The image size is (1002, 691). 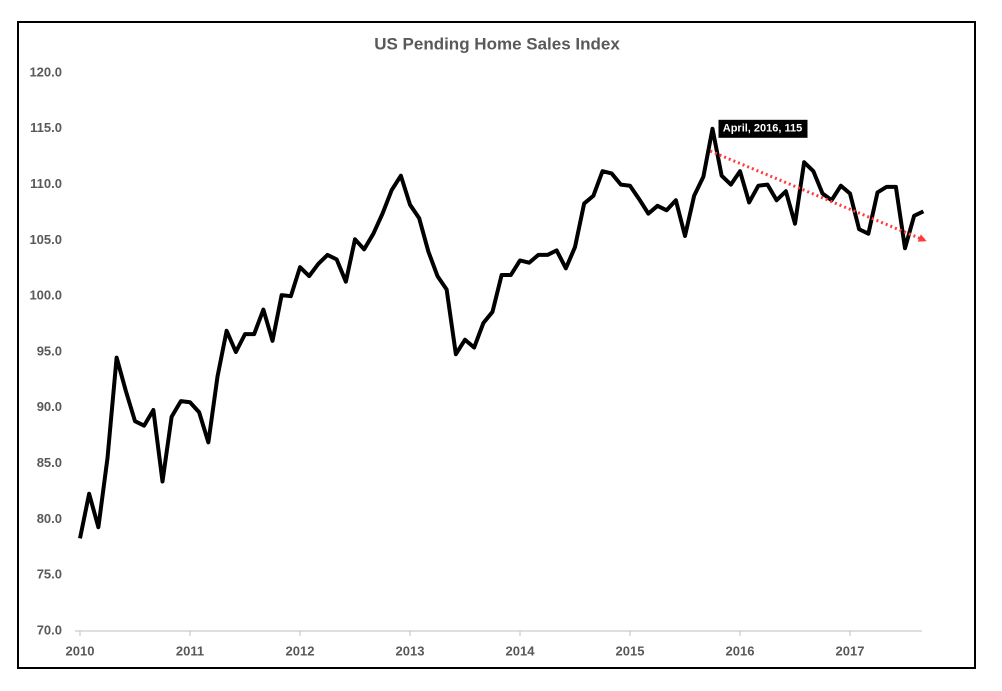 I want to click on x-tick-label: 2011, so click(x=190, y=650).